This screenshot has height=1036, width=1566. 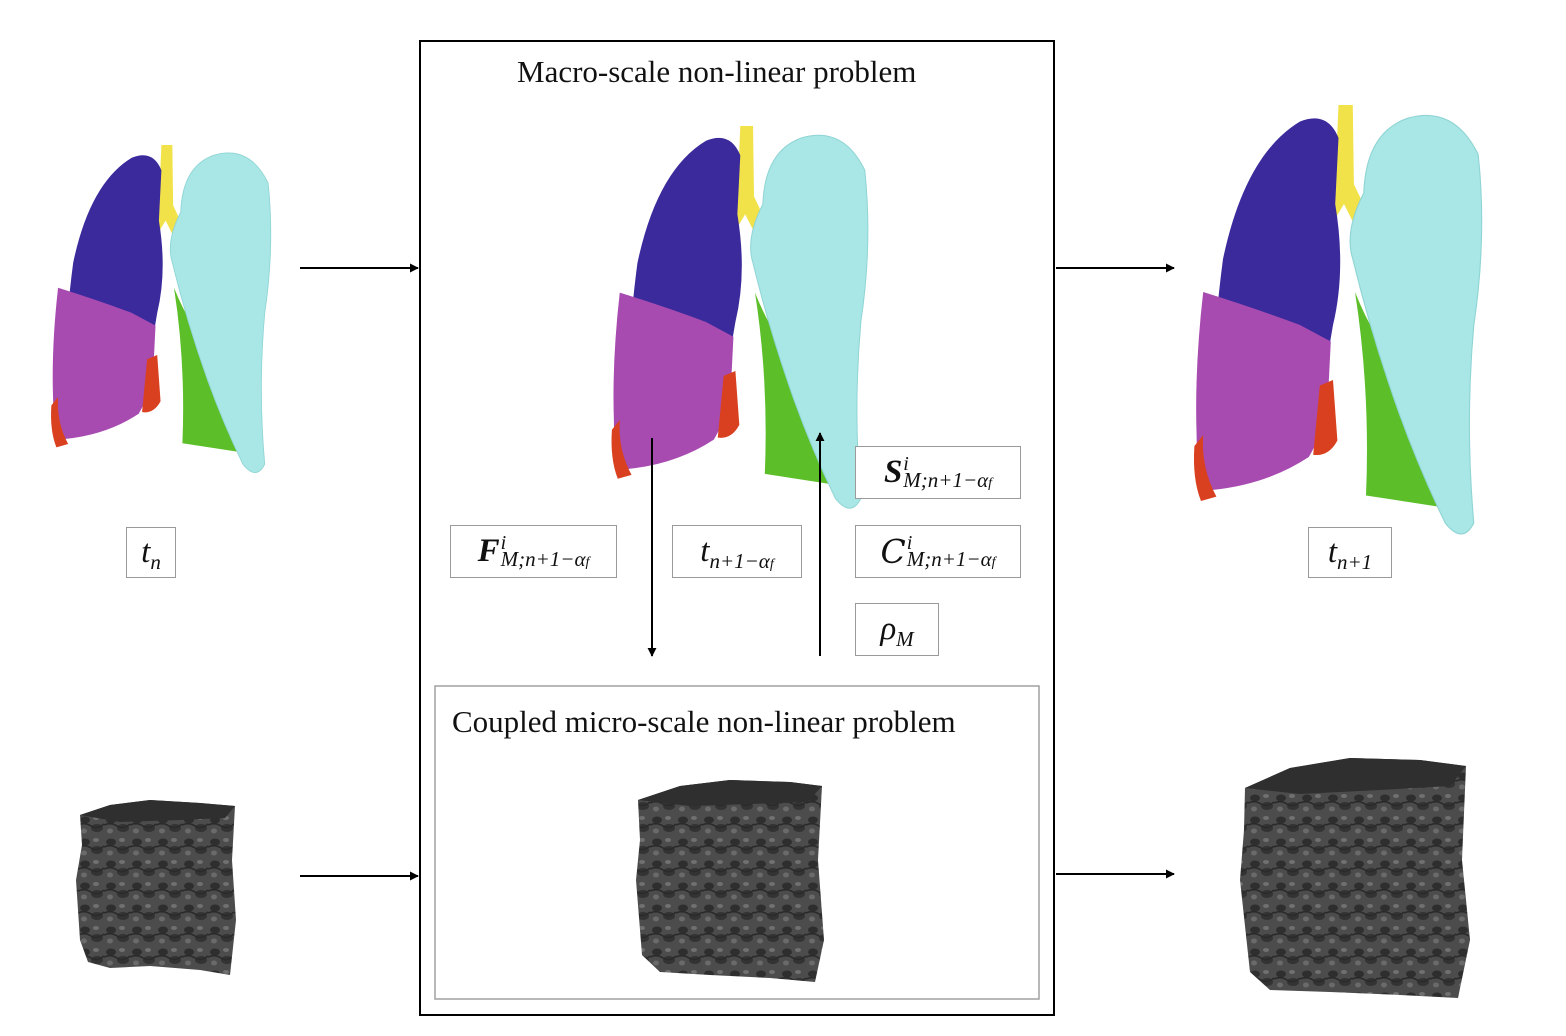 I want to click on micro-tissue-macro, so click(x=730, y=881).